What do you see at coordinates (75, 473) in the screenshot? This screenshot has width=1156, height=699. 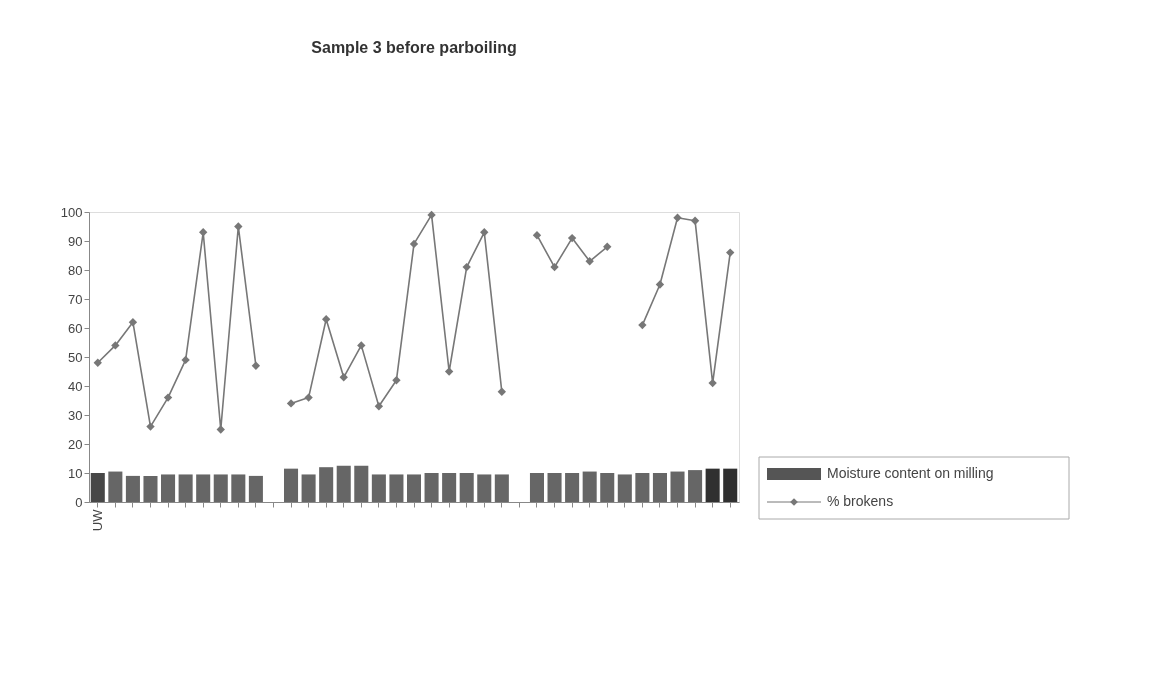 I see `y-tick-label: 10` at bounding box center [75, 473].